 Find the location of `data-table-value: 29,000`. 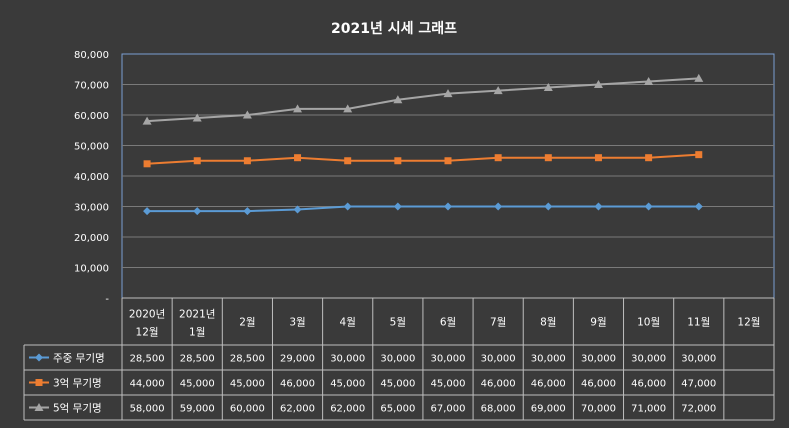

data-table-value: 29,000 is located at coordinates (297, 359).